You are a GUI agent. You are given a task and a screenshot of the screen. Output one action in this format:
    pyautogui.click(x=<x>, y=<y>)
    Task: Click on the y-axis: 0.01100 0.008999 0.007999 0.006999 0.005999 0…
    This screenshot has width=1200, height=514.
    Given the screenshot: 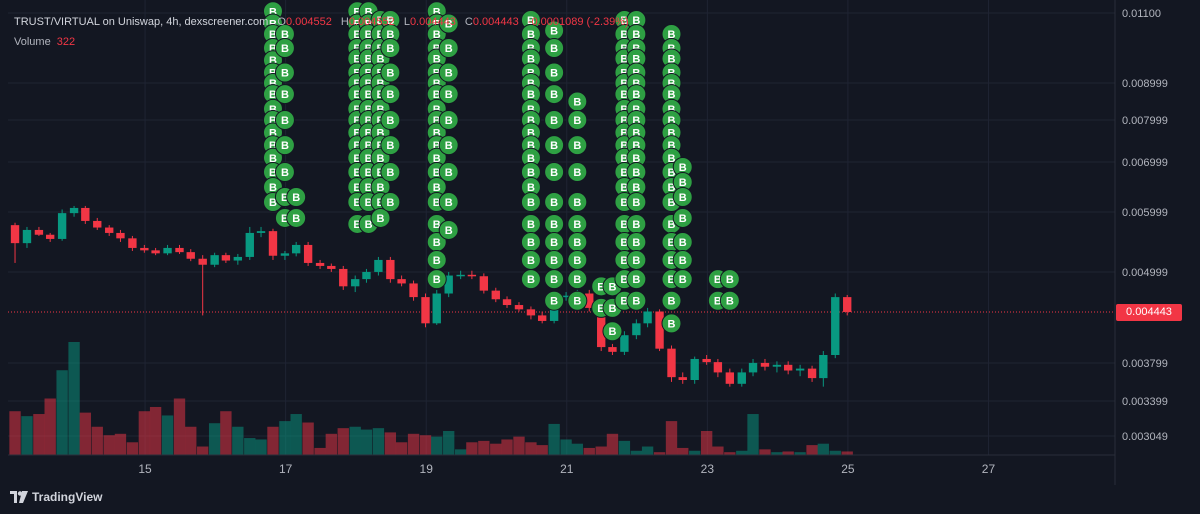 What is the action you would take?
    pyautogui.click(x=1145, y=225)
    